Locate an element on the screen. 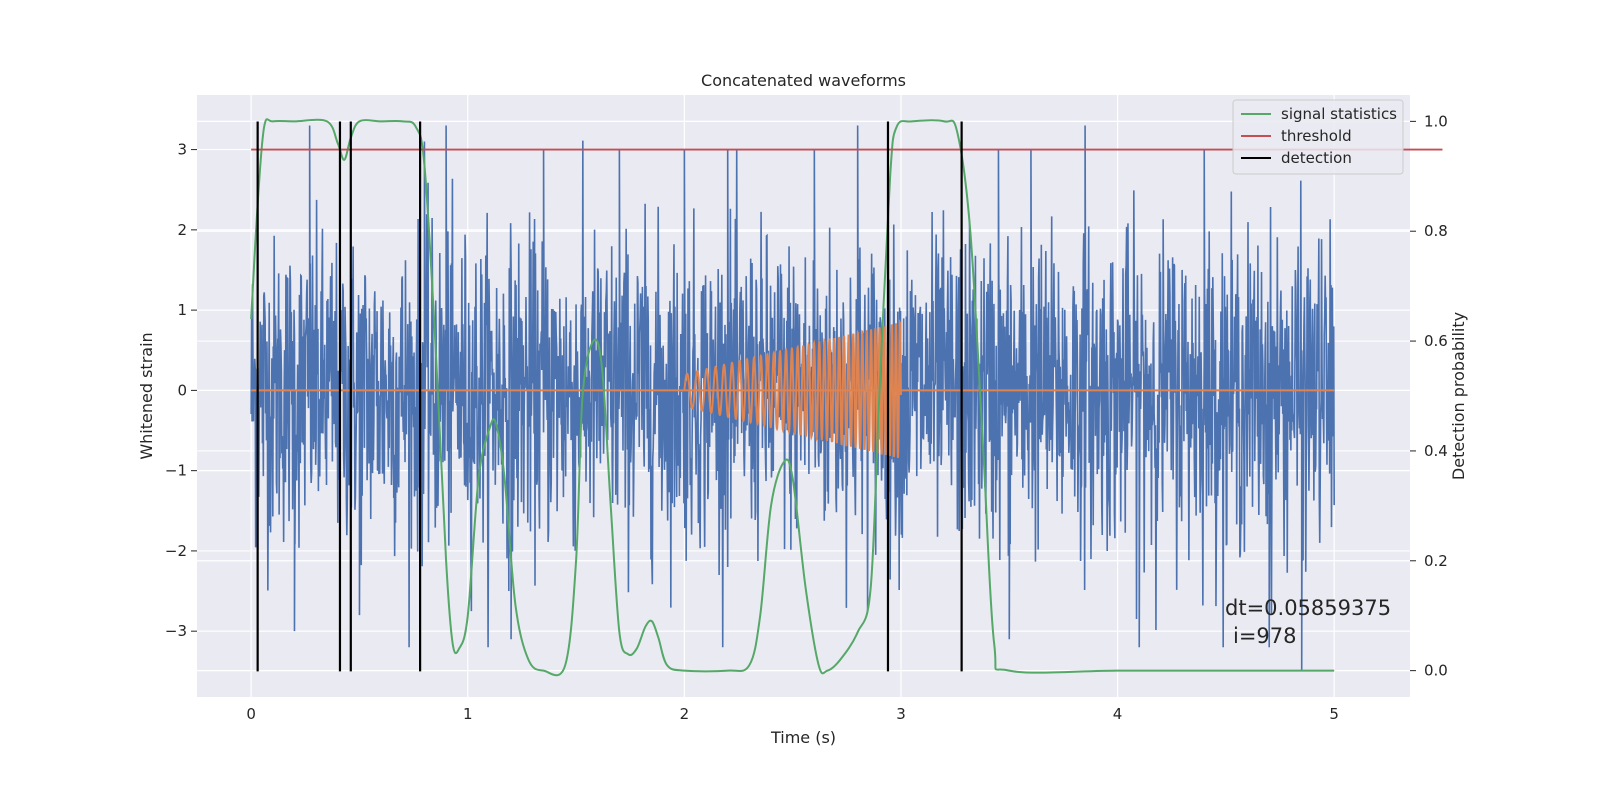 The width and height of the screenshot is (1600, 800). x-axis-label: Time (s) is located at coordinates (803, 737).